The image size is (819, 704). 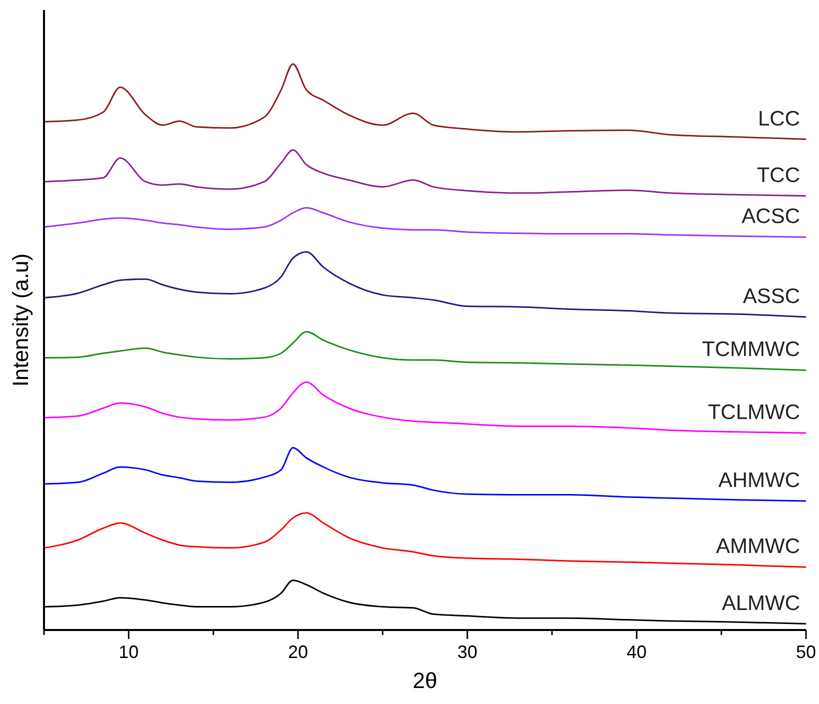 What do you see at coordinates (778, 175) in the screenshot?
I see `series-label: TCC` at bounding box center [778, 175].